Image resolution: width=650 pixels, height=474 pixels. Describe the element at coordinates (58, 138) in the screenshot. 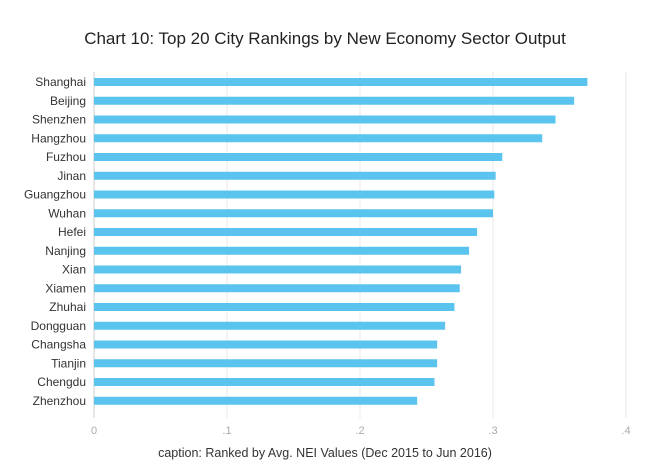

I see `category-label: Hangzhou` at that location.